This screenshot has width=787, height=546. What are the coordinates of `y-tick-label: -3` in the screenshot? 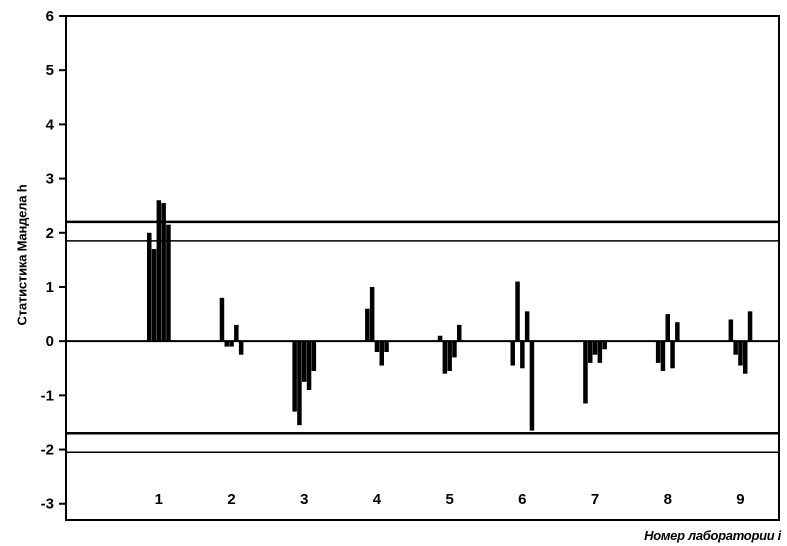 It's located at (47, 504).